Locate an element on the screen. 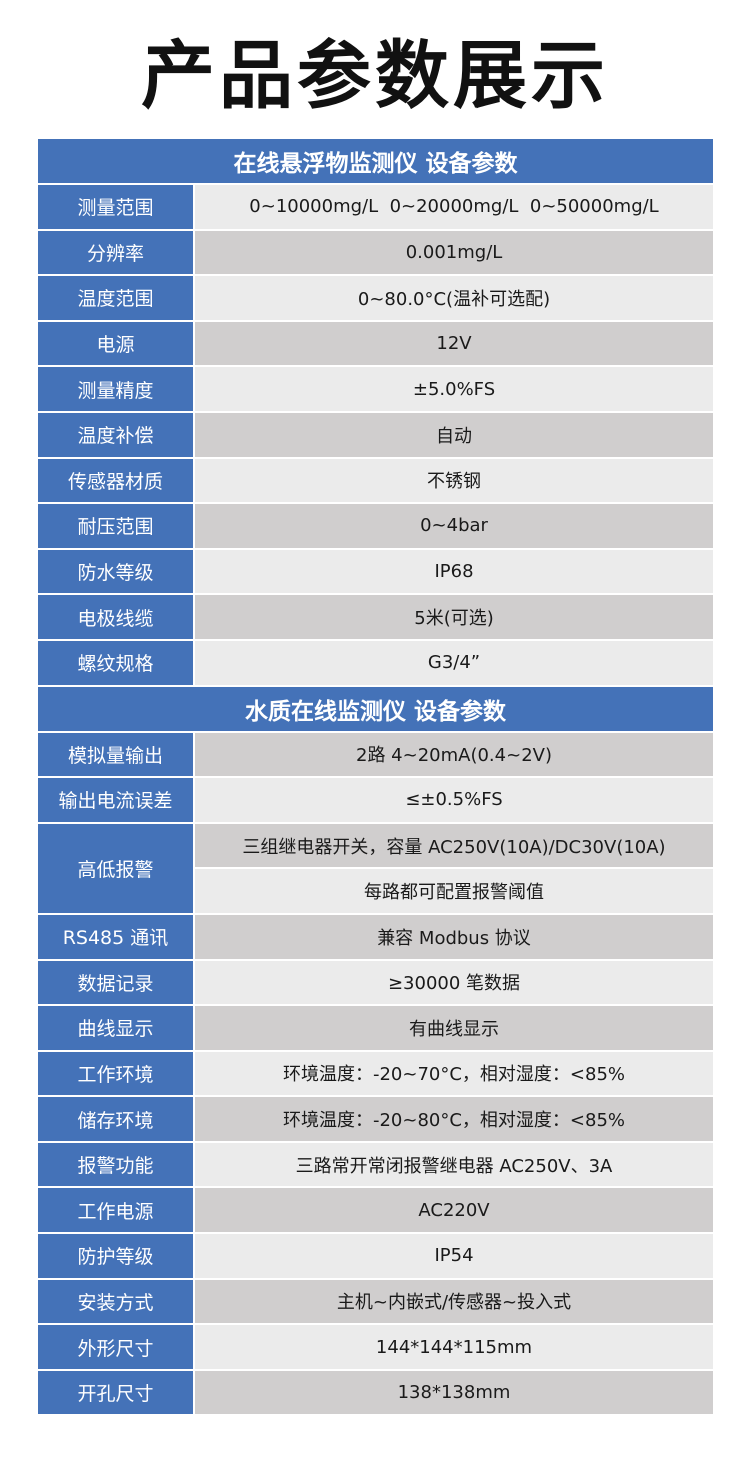 Image resolution: width=750 pixels, height=1463 pixels. row-value: ±5.0%FS is located at coordinates (454, 389).